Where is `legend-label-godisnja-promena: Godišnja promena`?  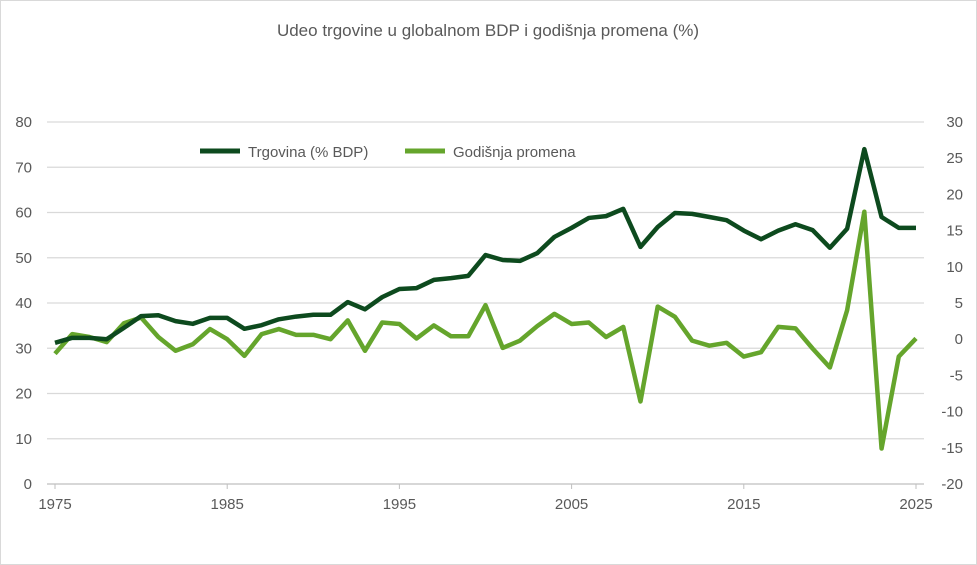 legend-label-godisnja-promena: Godišnja promena is located at coordinates (514, 152).